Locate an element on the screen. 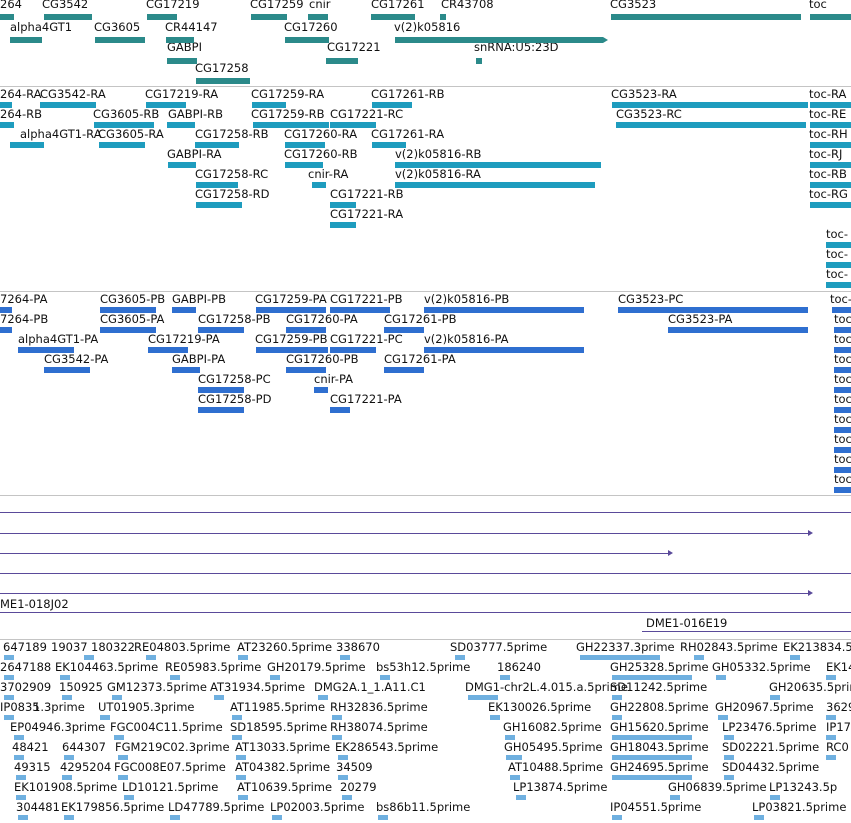 The height and width of the screenshot is (823, 851). ests-feature-label: IP17 is located at coordinates (838, 727).